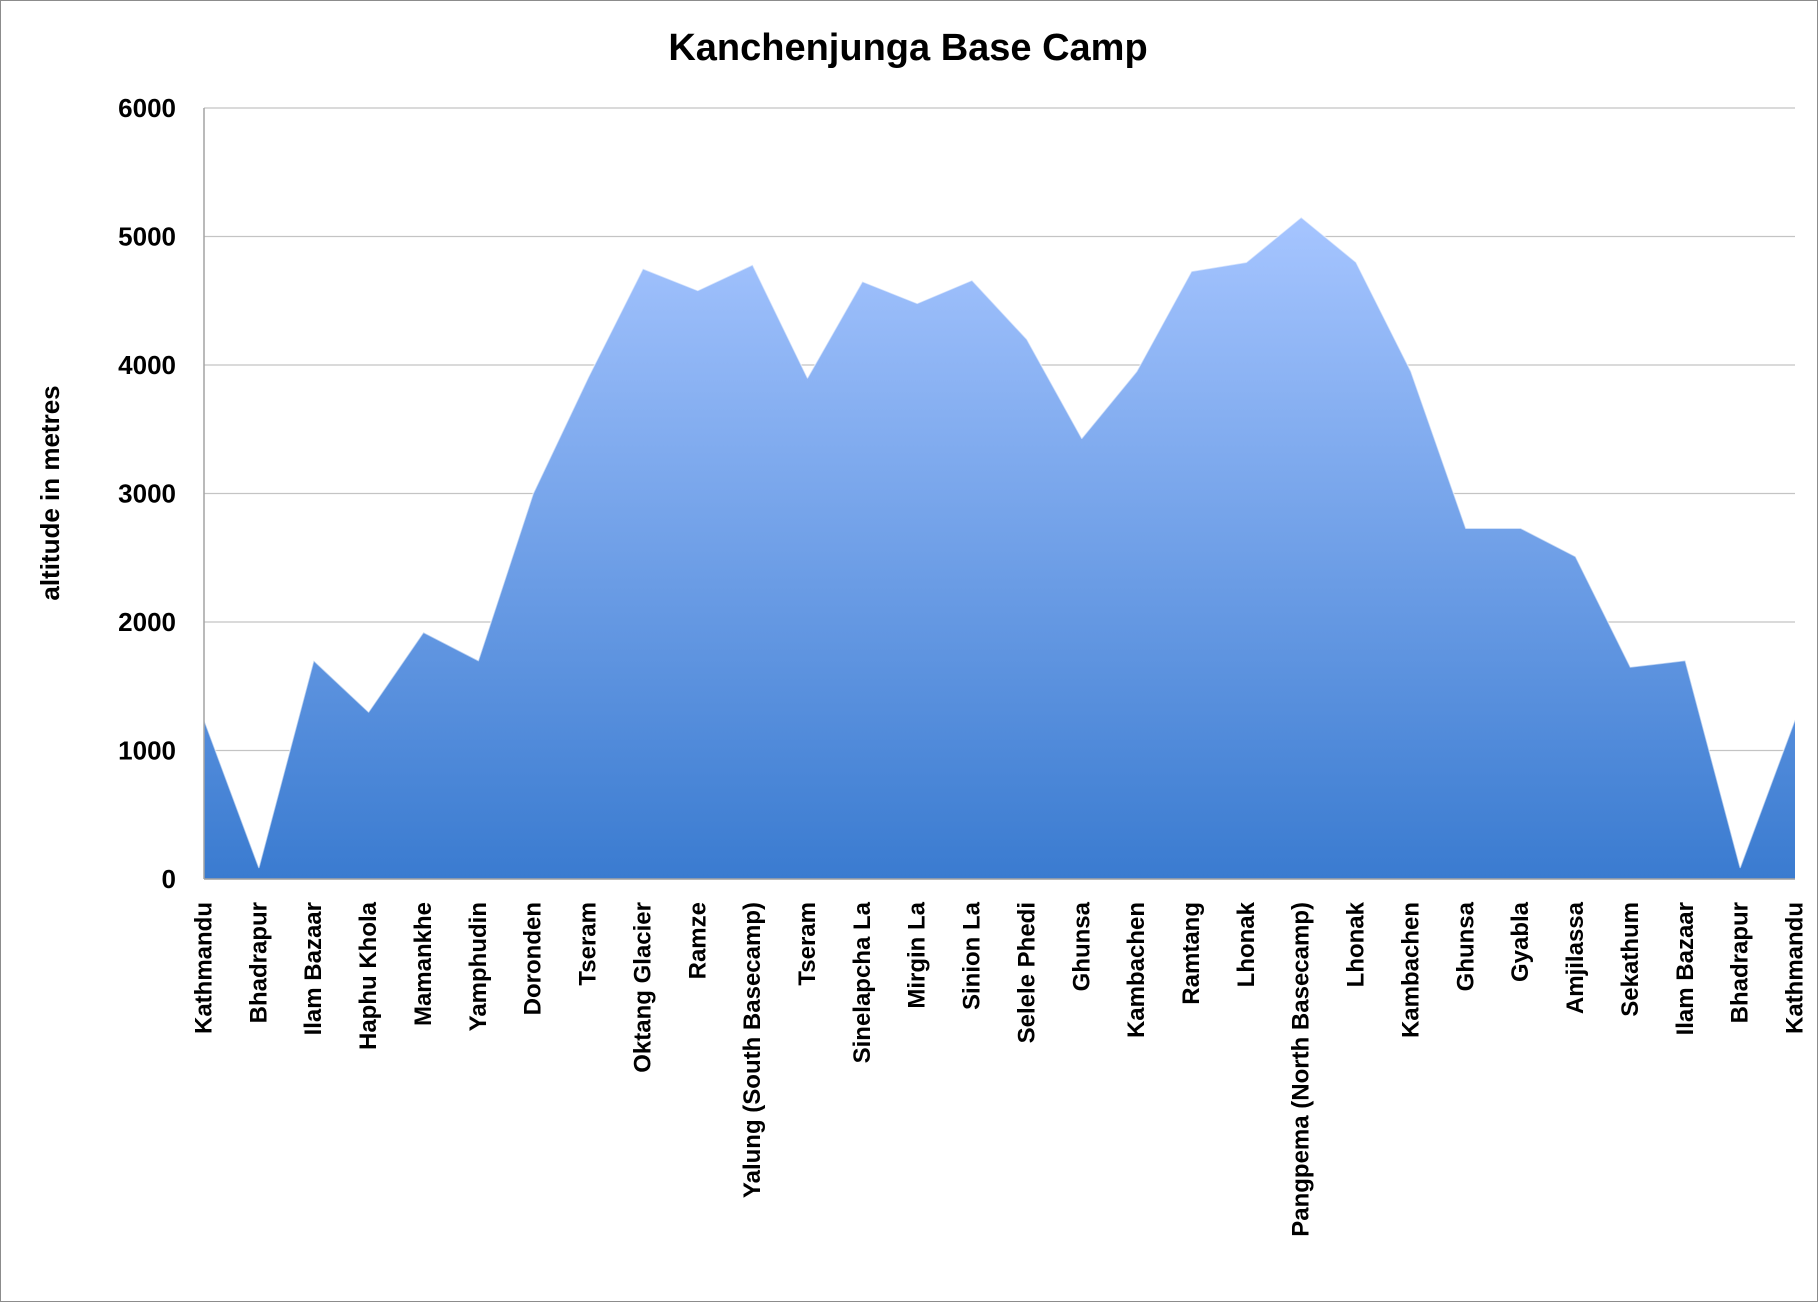 Image resolution: width=1818 pixels, height=1302 pixels. What do you see at coordinates (368, 975) in the screenshot?
I see `x-tick-label: Haphu Khola` at bounding box center [368, 975].